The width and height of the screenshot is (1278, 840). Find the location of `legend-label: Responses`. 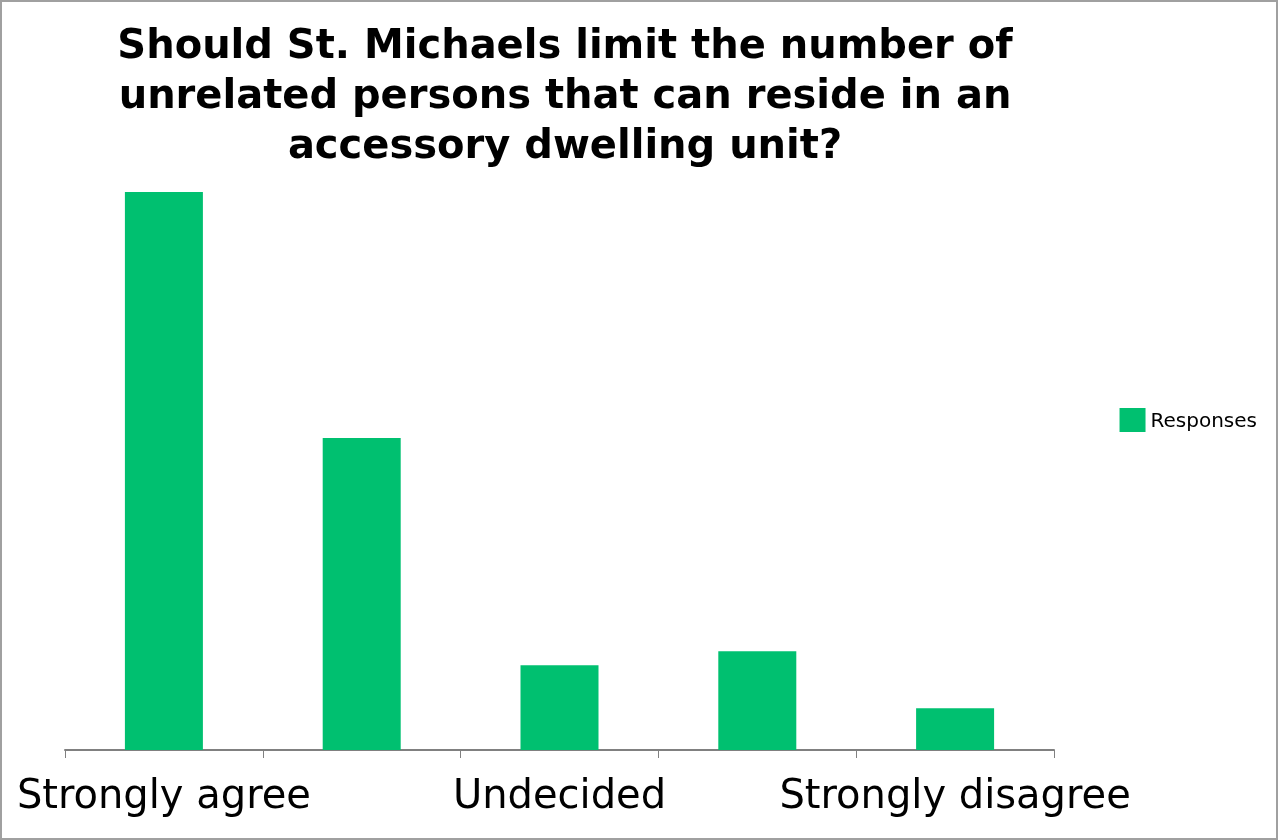

legend-label: Responses is located at coordinates (1204, 420).